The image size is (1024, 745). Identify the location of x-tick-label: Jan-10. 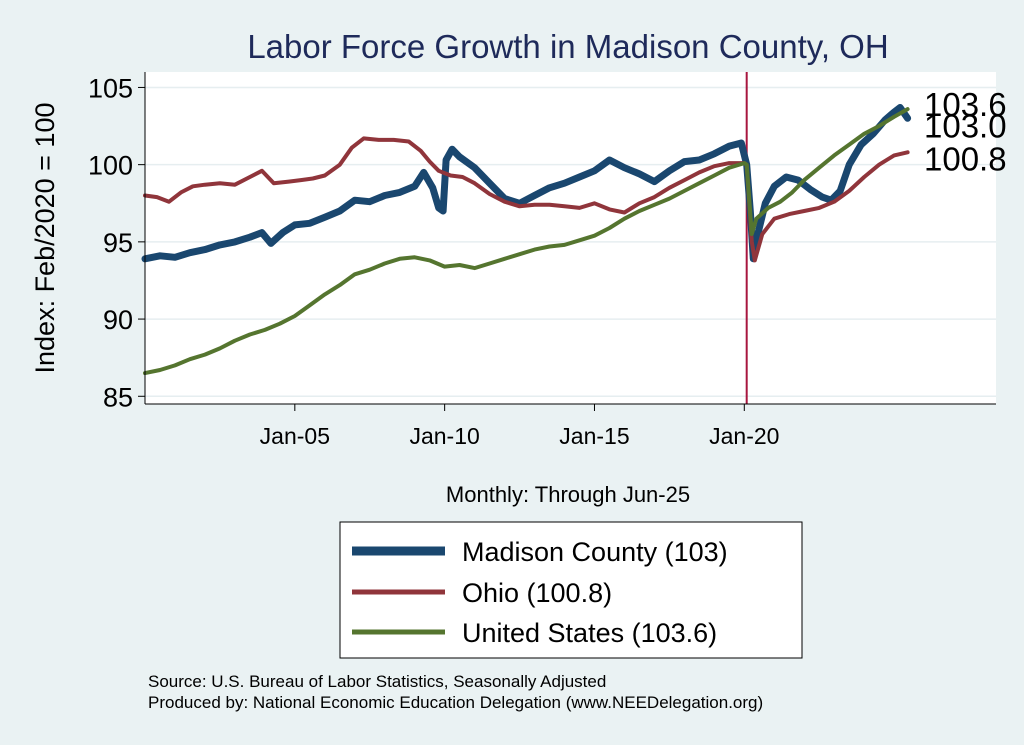
(444, 436).